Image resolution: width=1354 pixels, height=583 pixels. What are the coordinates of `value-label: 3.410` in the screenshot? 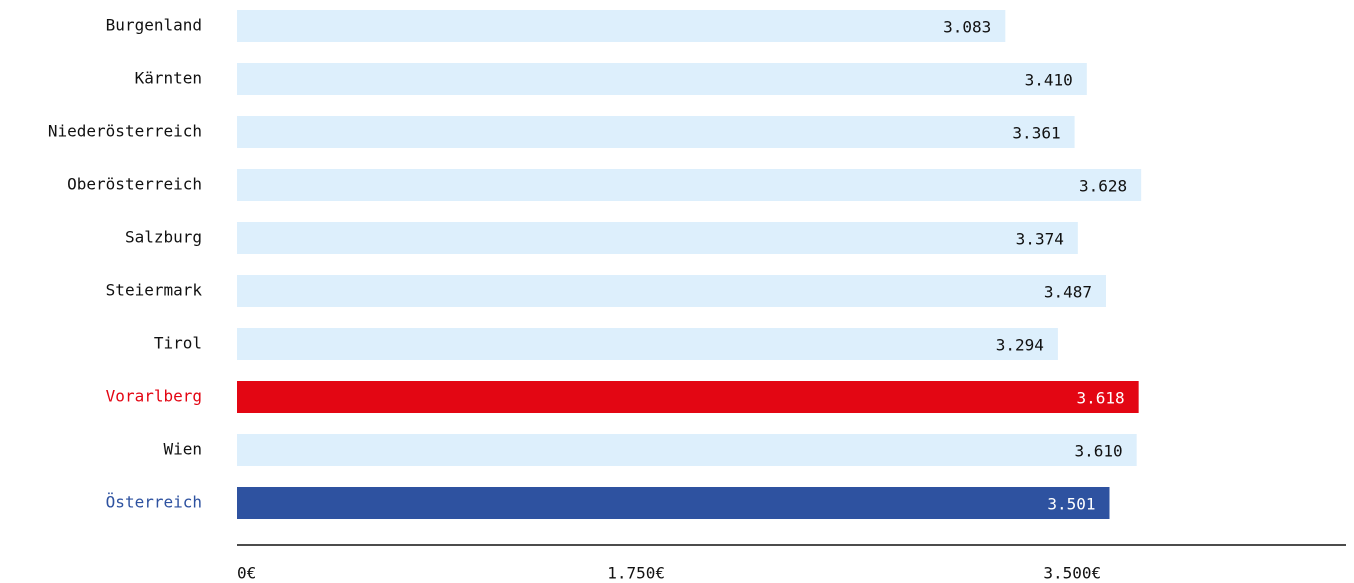 It's located at (1049, 80).